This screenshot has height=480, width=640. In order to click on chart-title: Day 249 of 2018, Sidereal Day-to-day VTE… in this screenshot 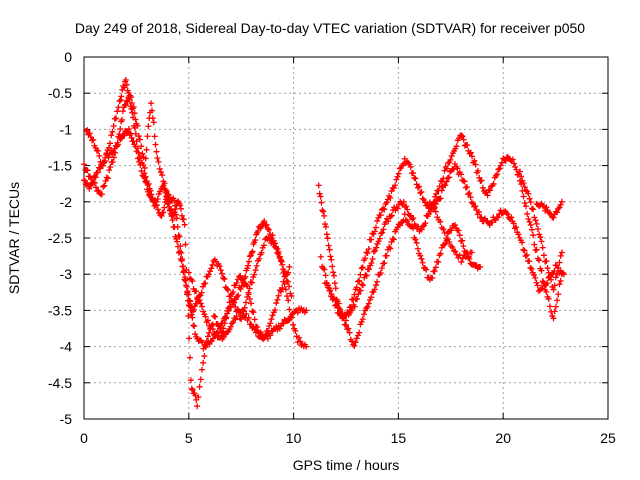, I will do `click(330, 28)`.